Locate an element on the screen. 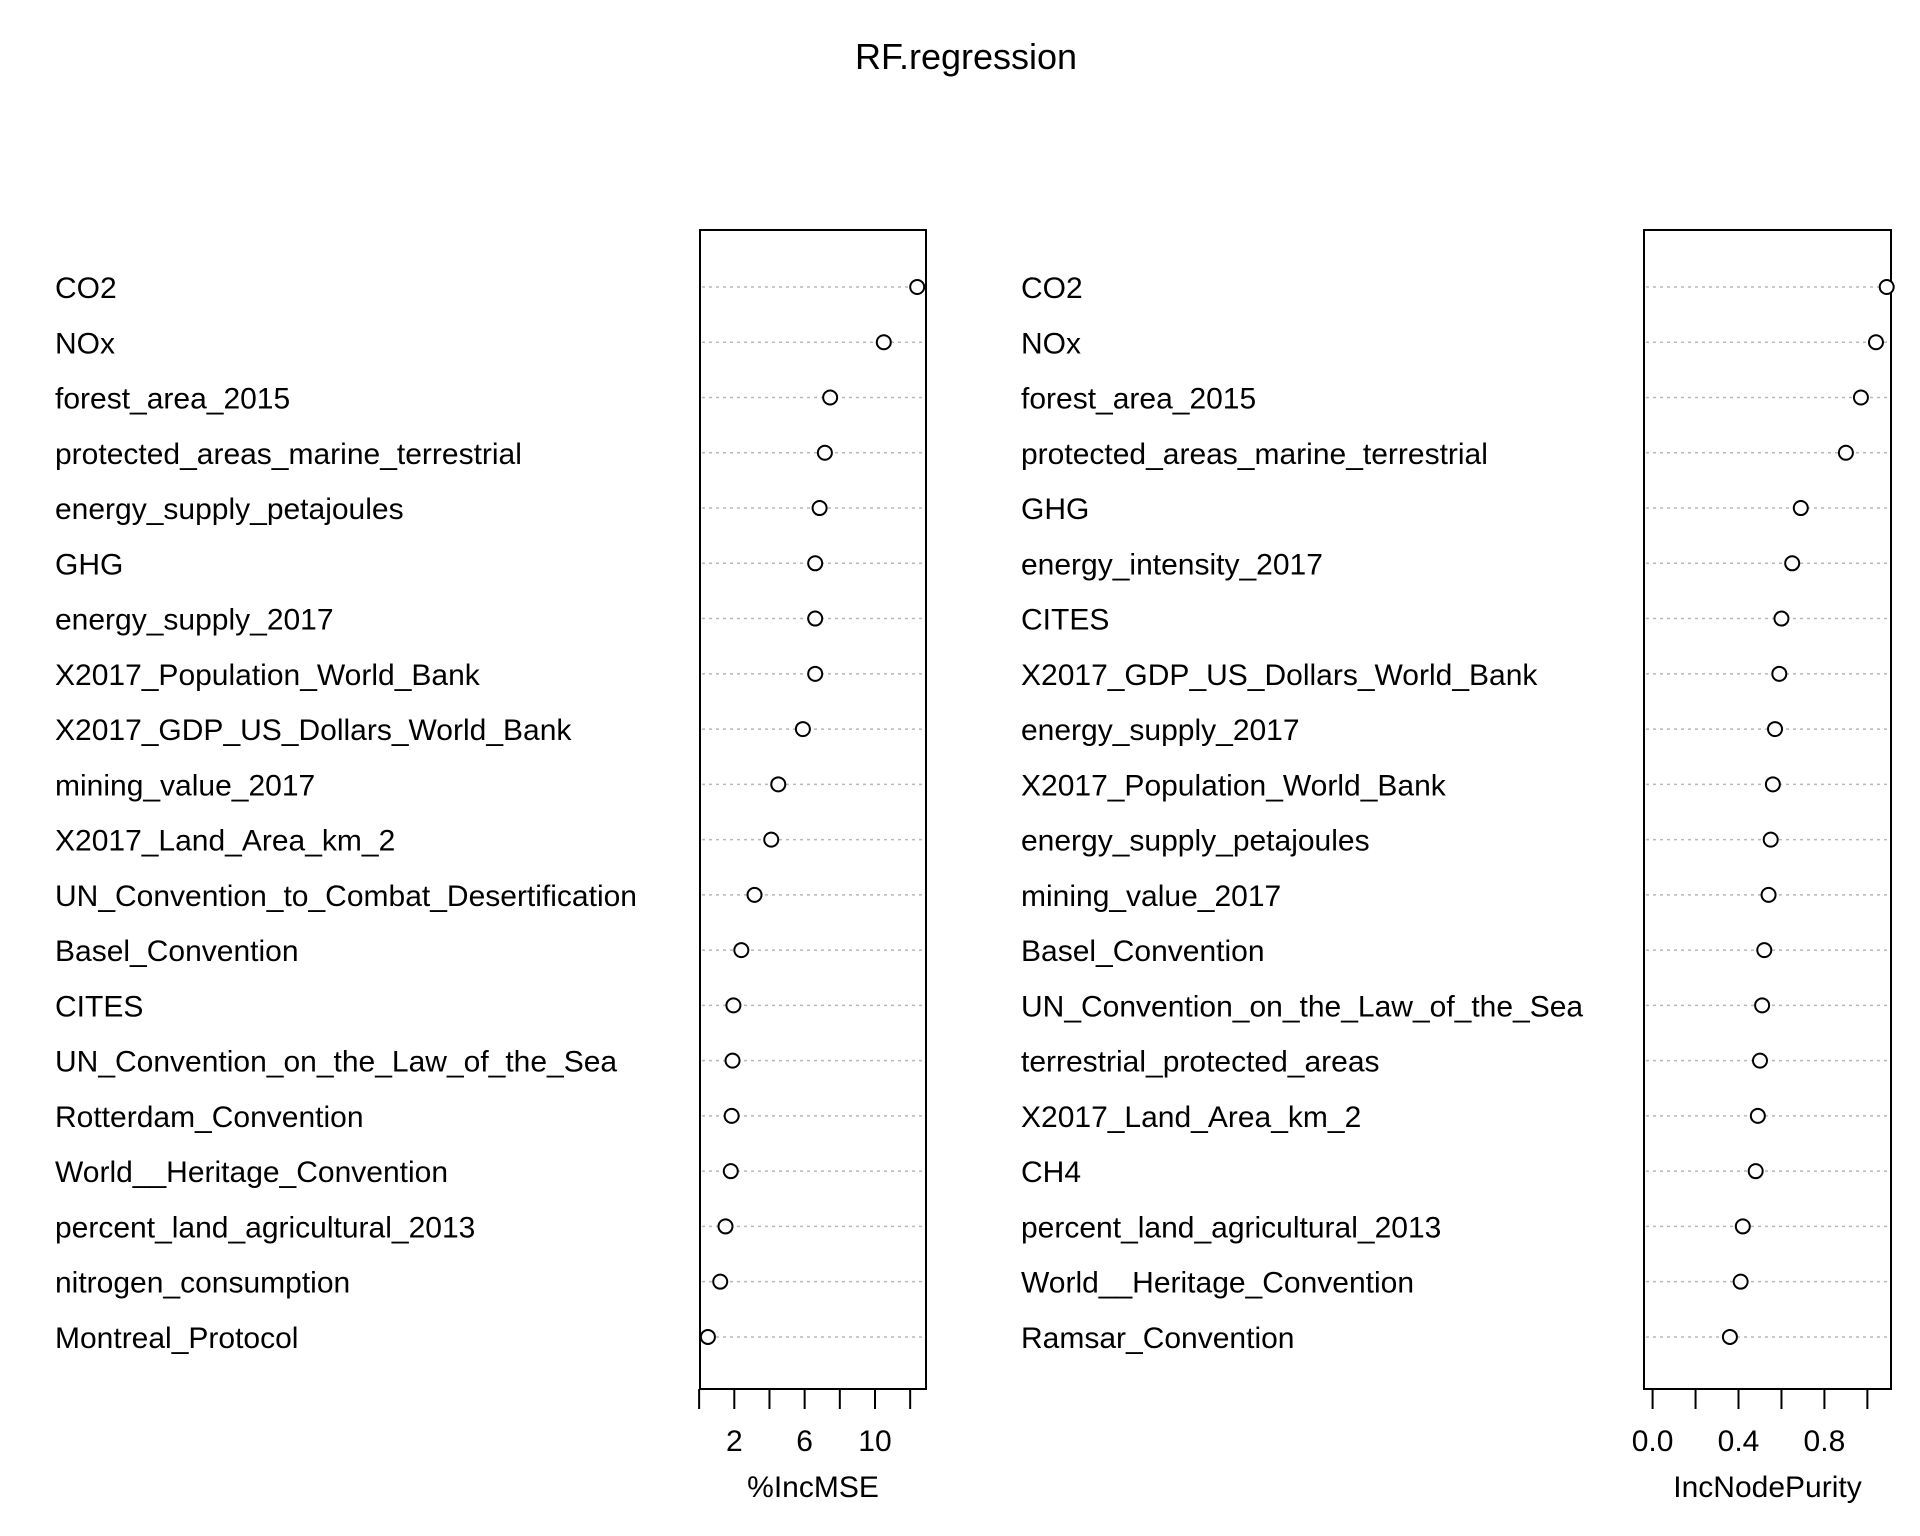  x-tick-label: 10 is located at coordinates (874, 1441).